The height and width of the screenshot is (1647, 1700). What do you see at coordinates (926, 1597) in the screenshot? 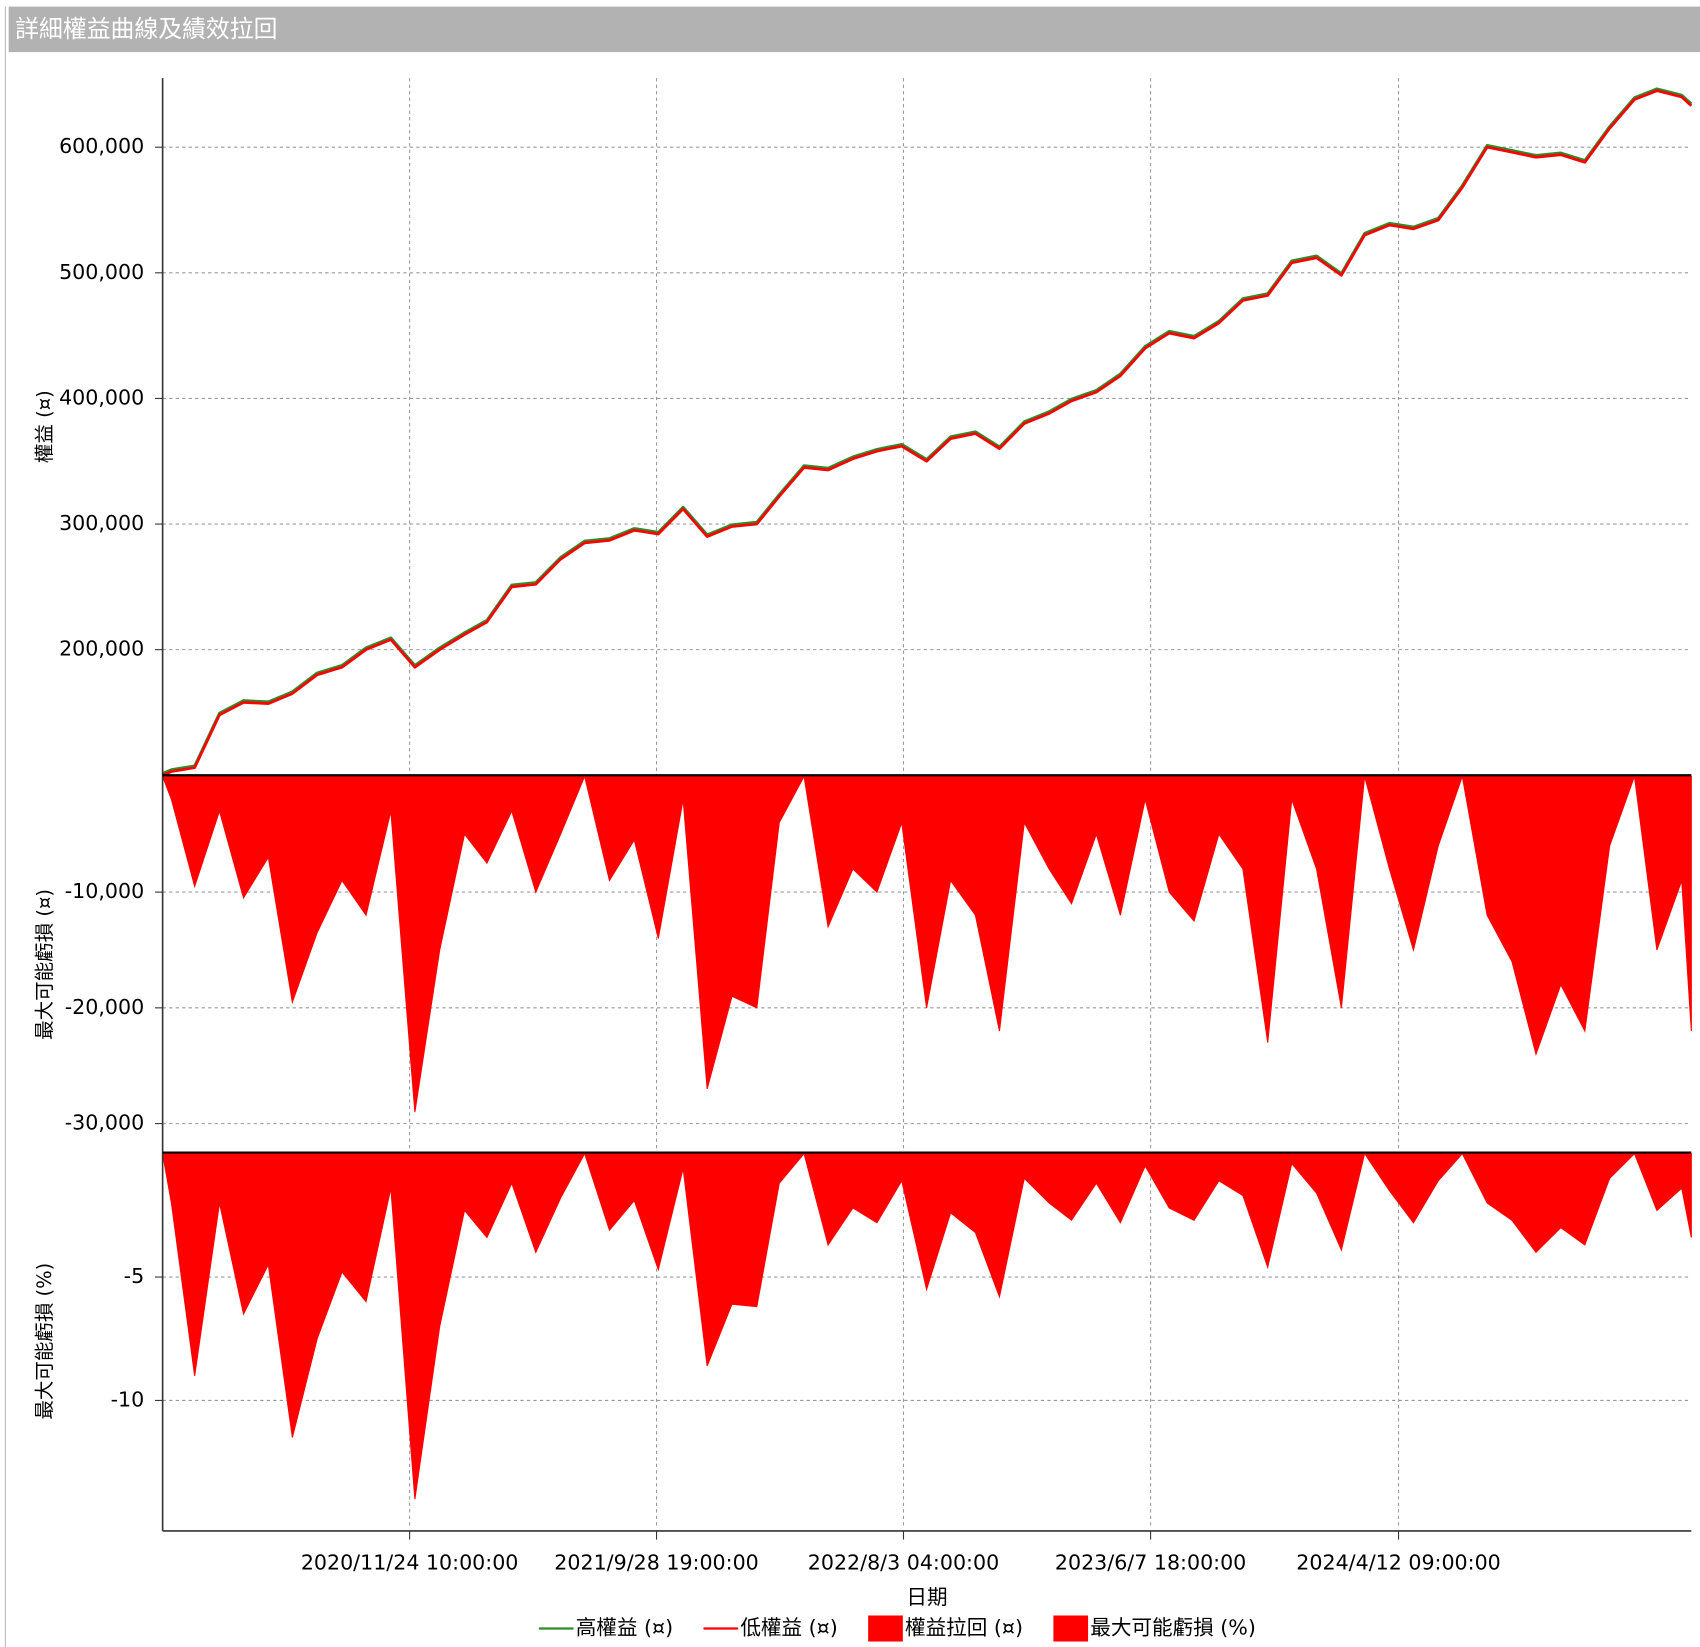
I see `x-axis-title: 日期` at bounding box center [926, 1597].